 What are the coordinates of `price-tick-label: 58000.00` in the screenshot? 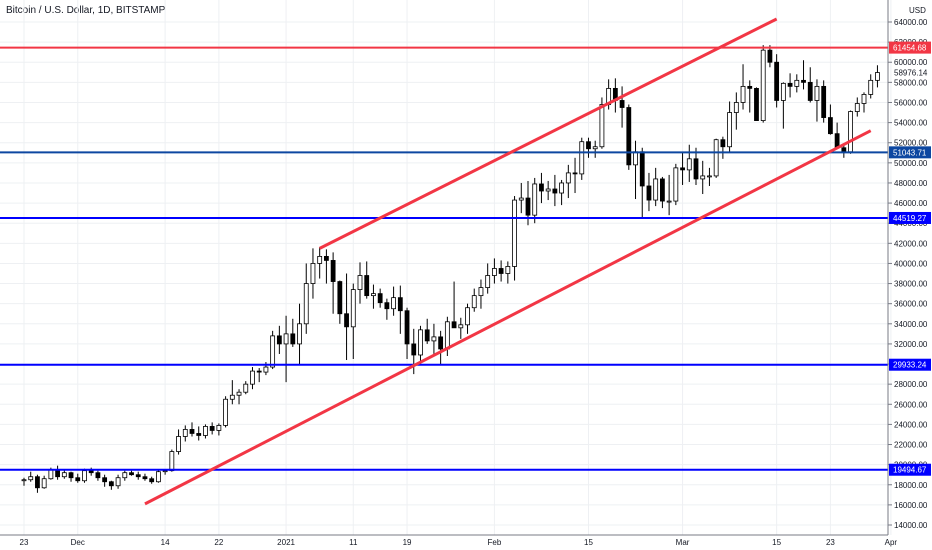 It's located at (911, 82).